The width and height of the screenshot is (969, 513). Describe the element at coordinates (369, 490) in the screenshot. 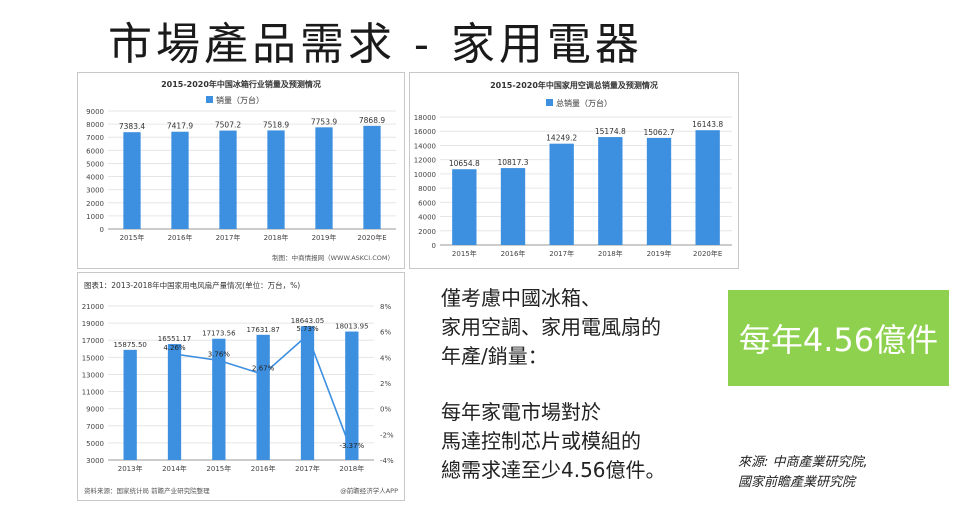

I see `chart-watermark-credit: @前瞻经济学人APP` at that location.